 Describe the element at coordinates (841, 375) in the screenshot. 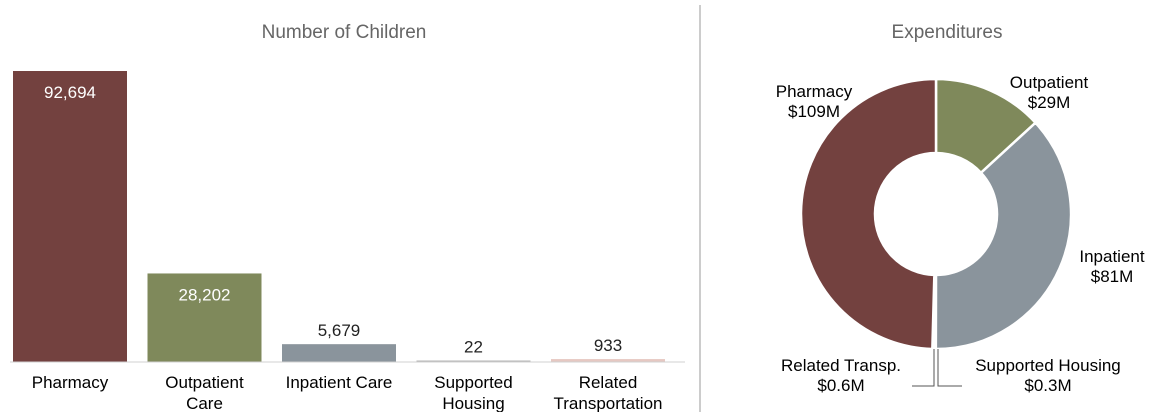

I see `slice-label-related-transp: Related Transp. $0.6M` at that location.